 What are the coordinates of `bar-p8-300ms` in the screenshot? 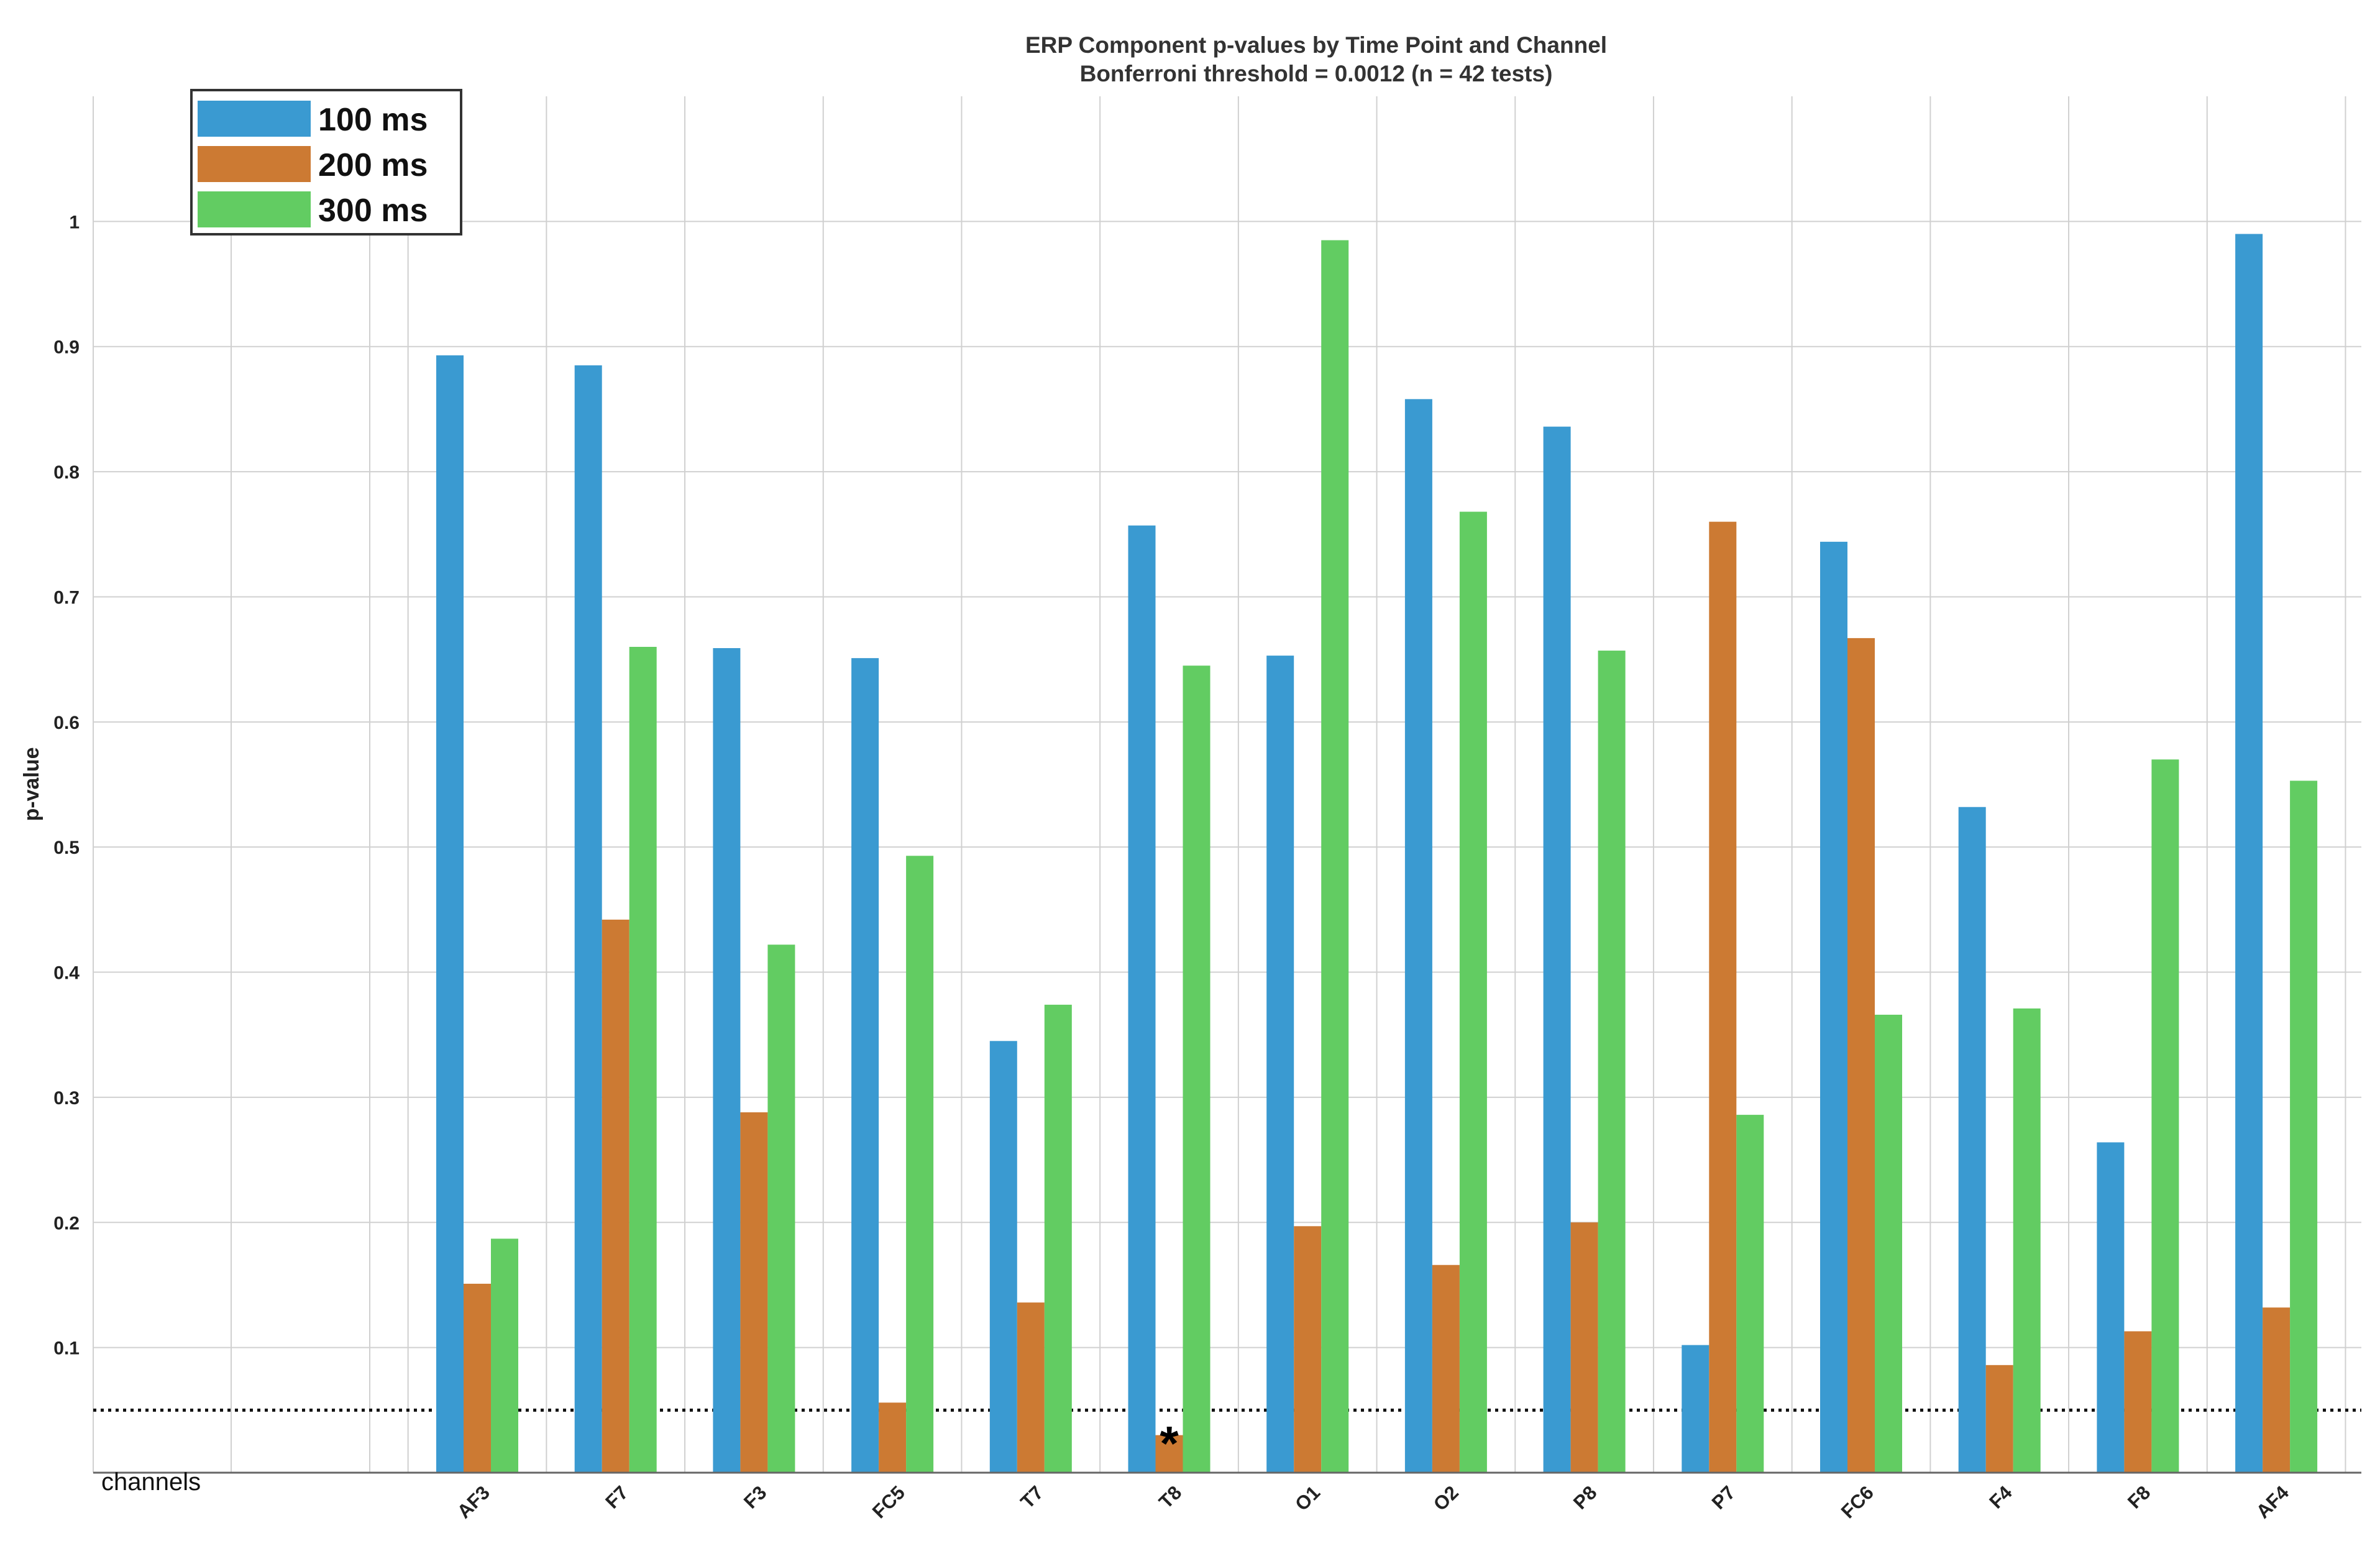 It's located at (1612, 1062).